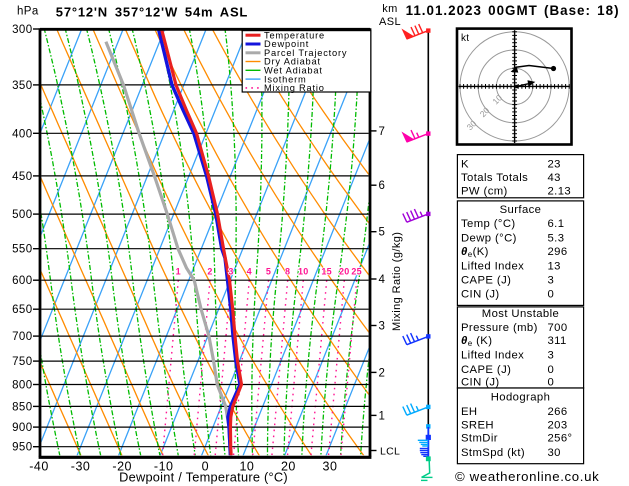 The height and width of the screenshot is (486, 629). Describe the element at coordinates (39, 467) in the screenshot. I see `svg-text: -40` at that location.